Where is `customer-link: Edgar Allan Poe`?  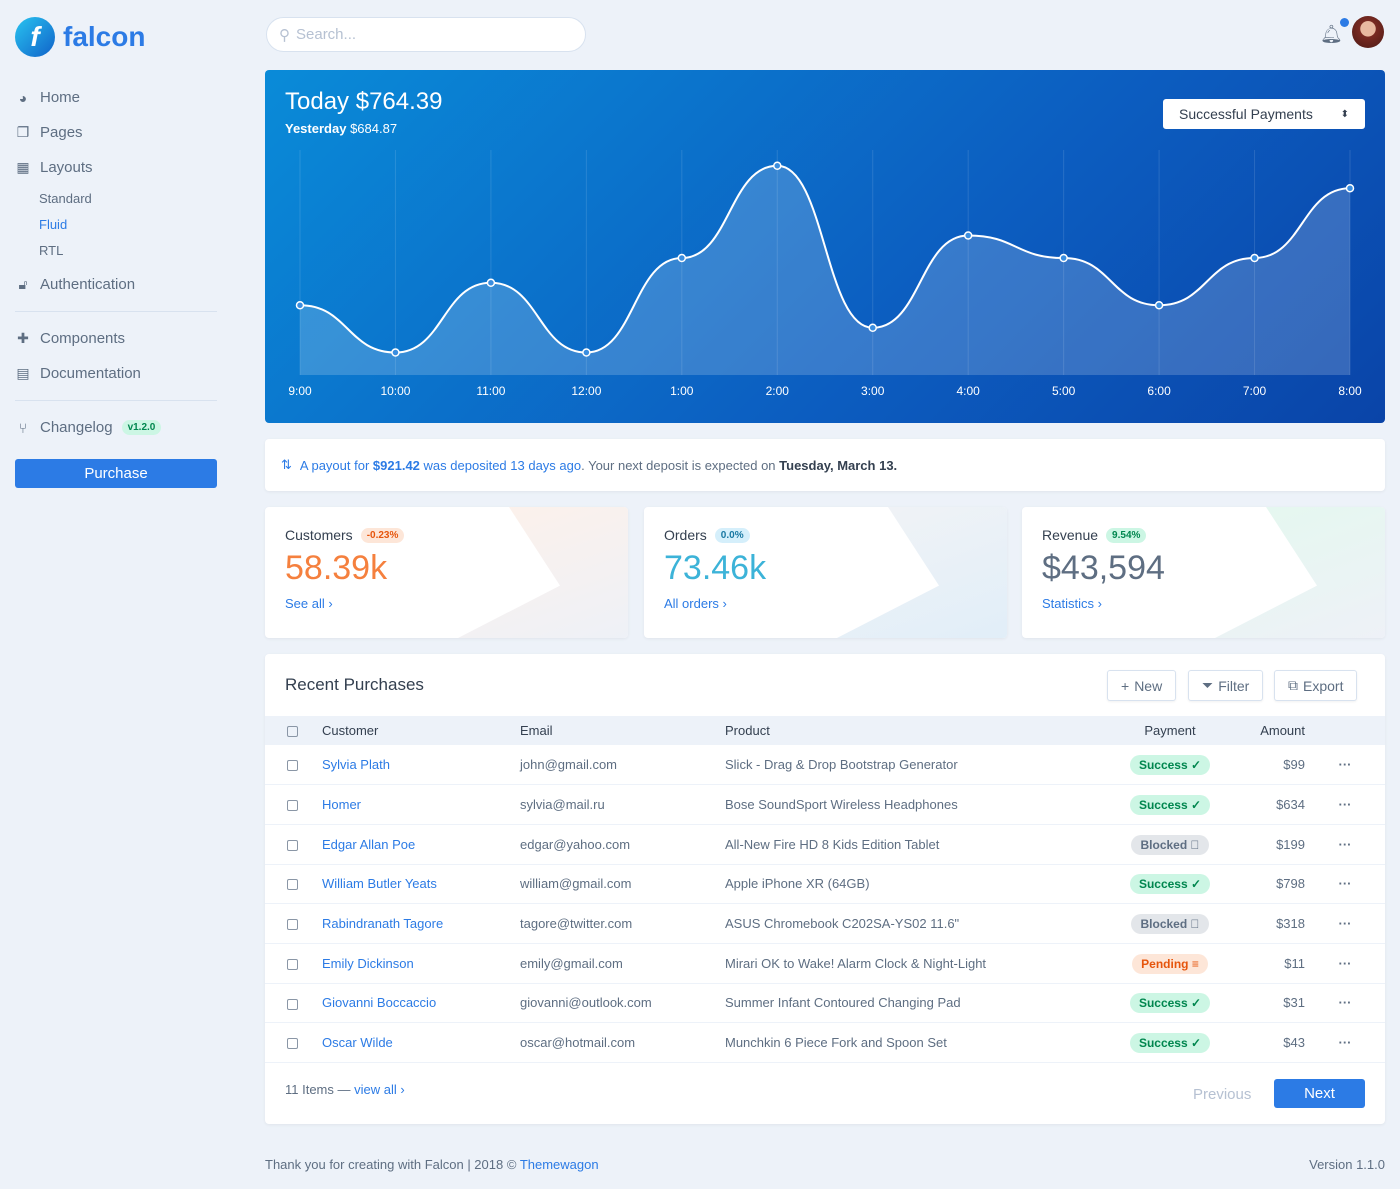
customer-link: Edgar Allan Poe is located at coordinates (421, 844).